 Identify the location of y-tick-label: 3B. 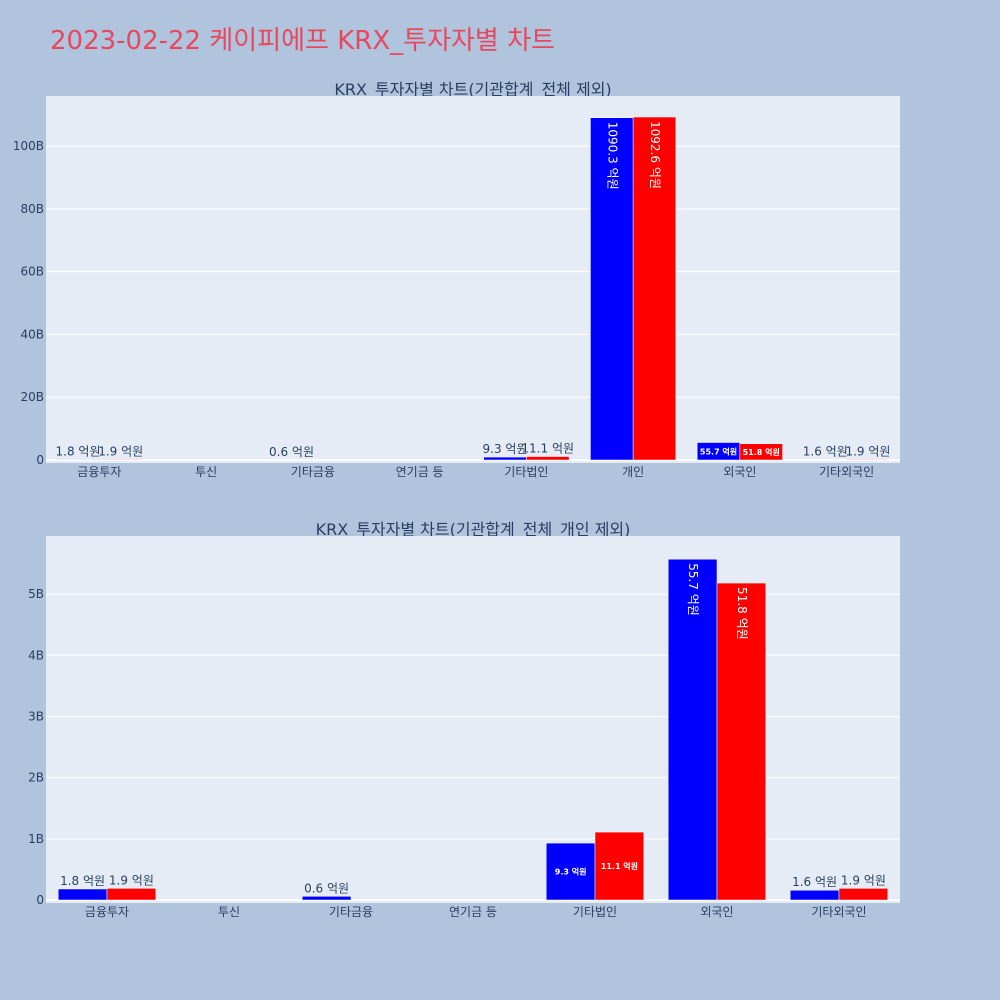
(36, 716).